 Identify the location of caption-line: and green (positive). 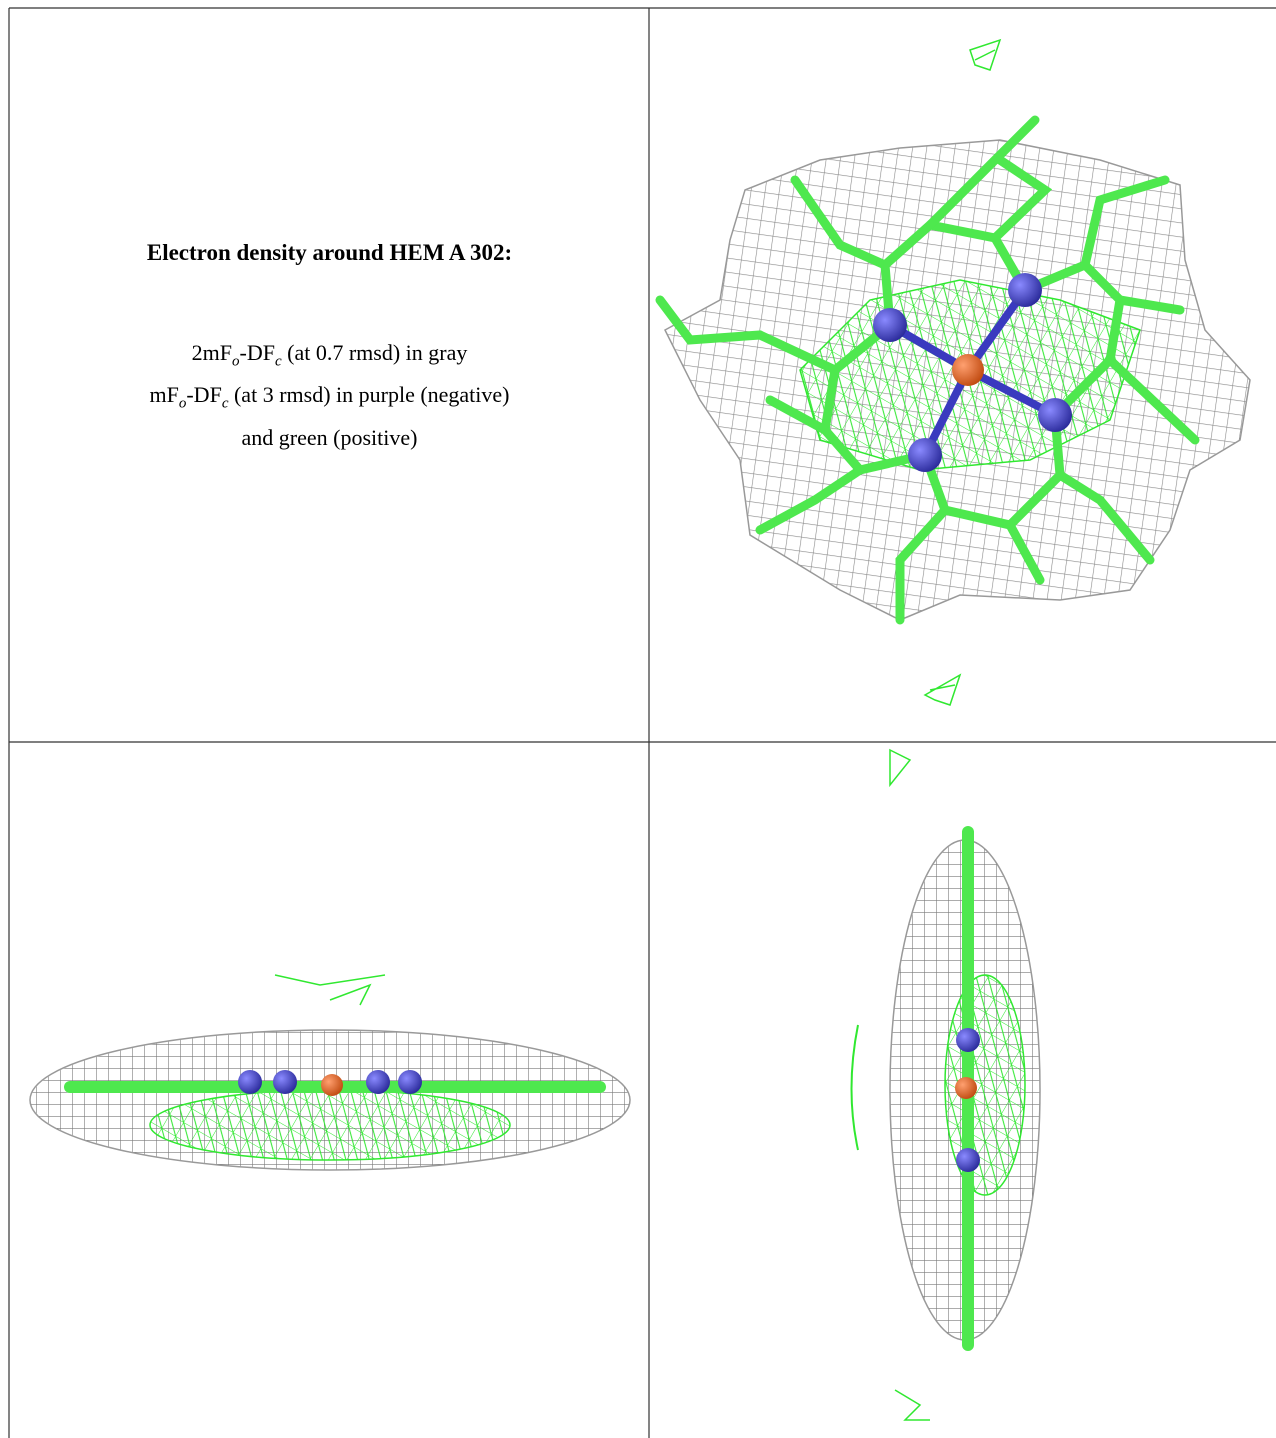
(329, 437).